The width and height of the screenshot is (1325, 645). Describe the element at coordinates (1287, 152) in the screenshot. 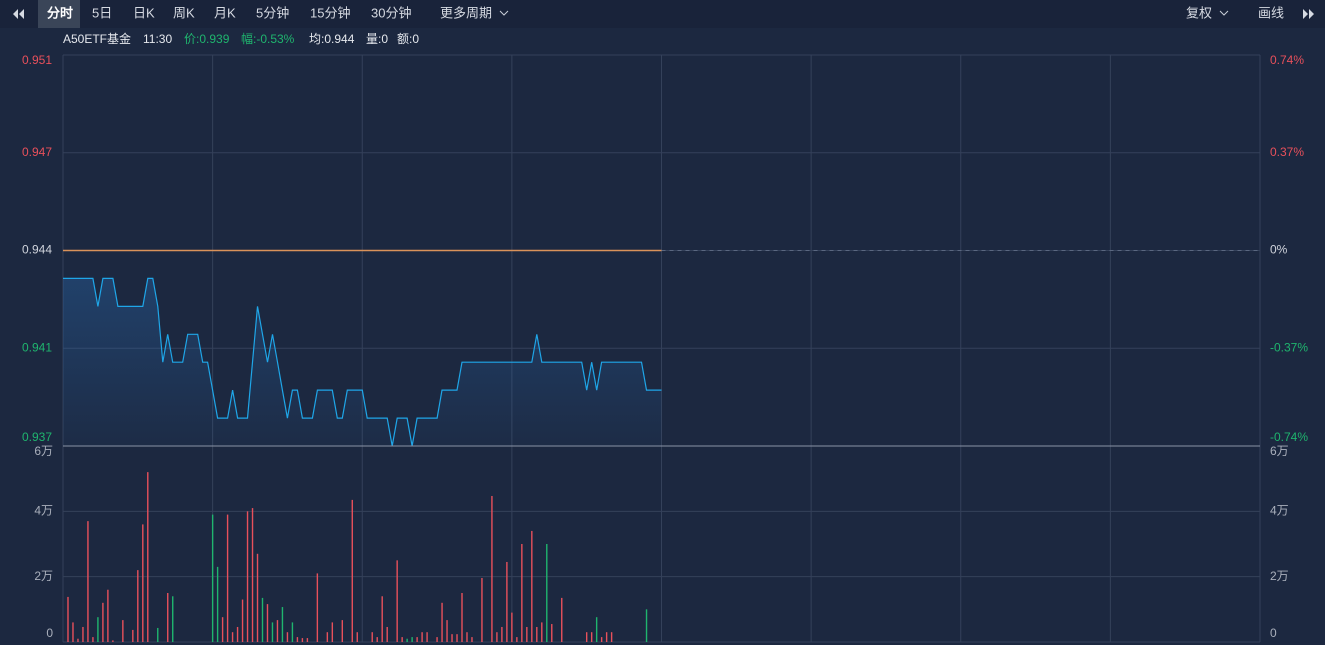

I see `y2-tick-label: 0.37%` at that location.